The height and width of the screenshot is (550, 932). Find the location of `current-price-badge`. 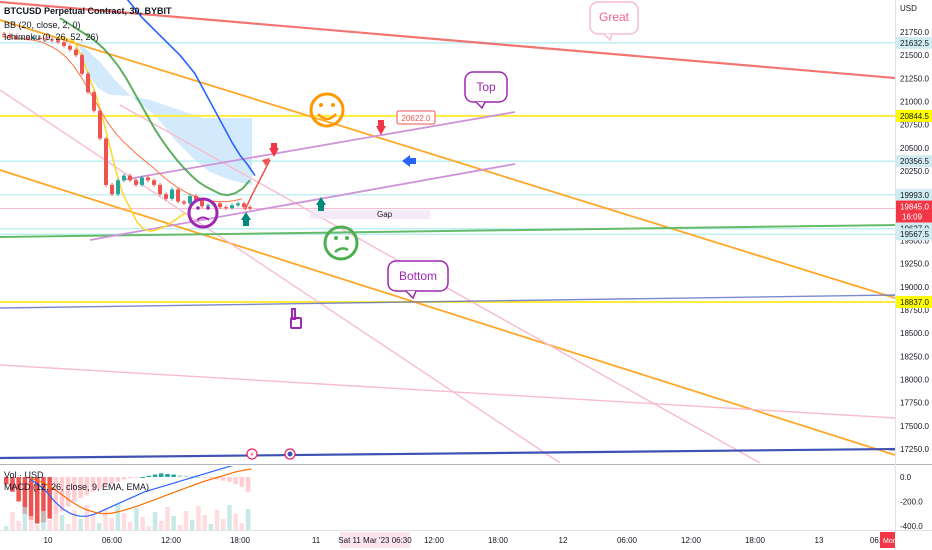

current-price-badge is located at coordinates (914, 211).